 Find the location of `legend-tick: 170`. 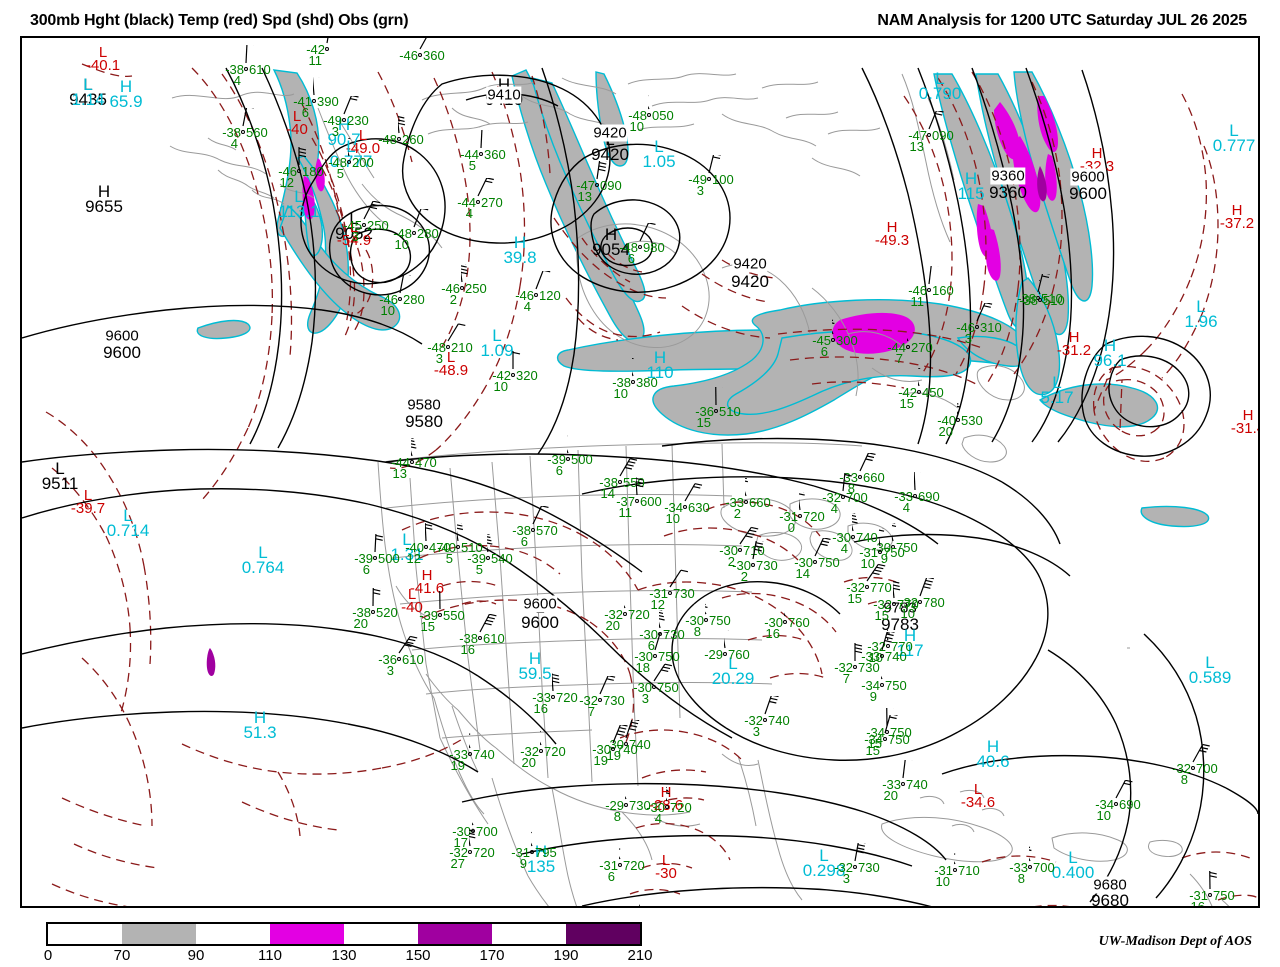

legend-tick: 170 is located at coordinates (491, 955).